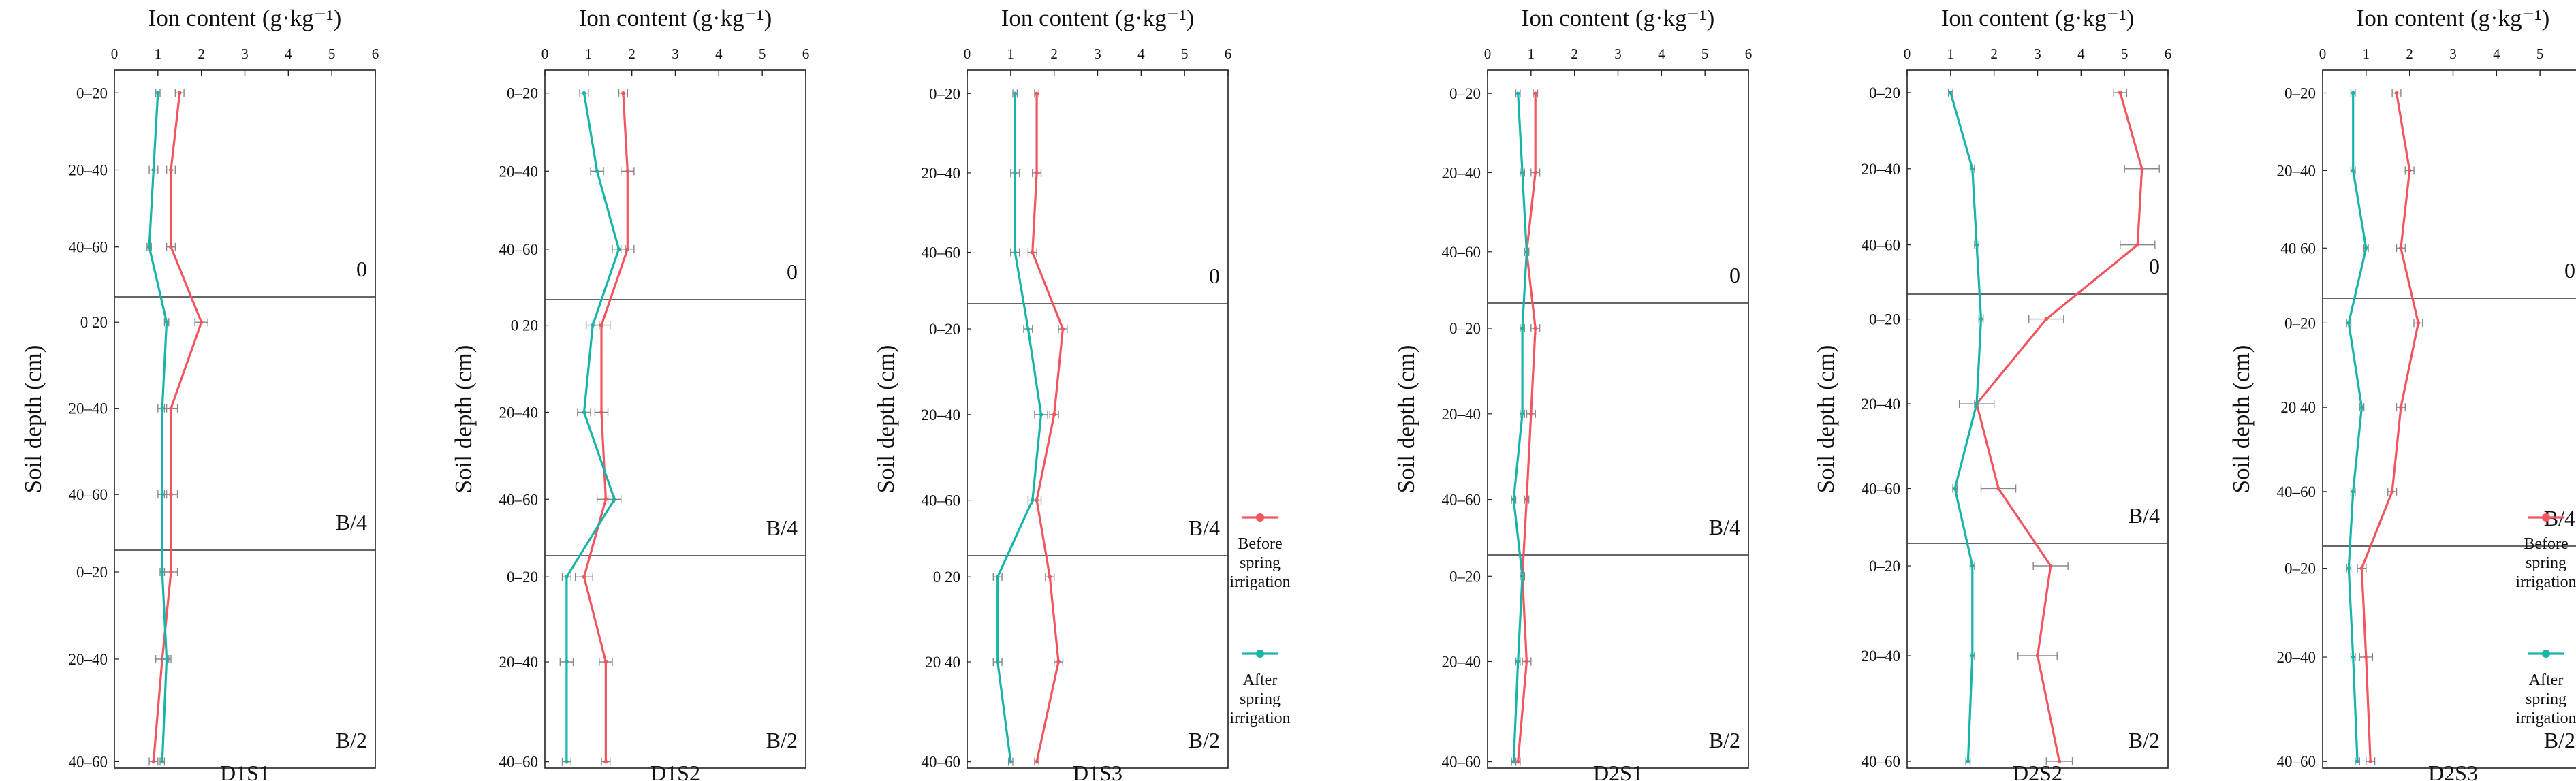 The image size is (2576, 781). I want to click on legend-text: After, so click(1260, 680).